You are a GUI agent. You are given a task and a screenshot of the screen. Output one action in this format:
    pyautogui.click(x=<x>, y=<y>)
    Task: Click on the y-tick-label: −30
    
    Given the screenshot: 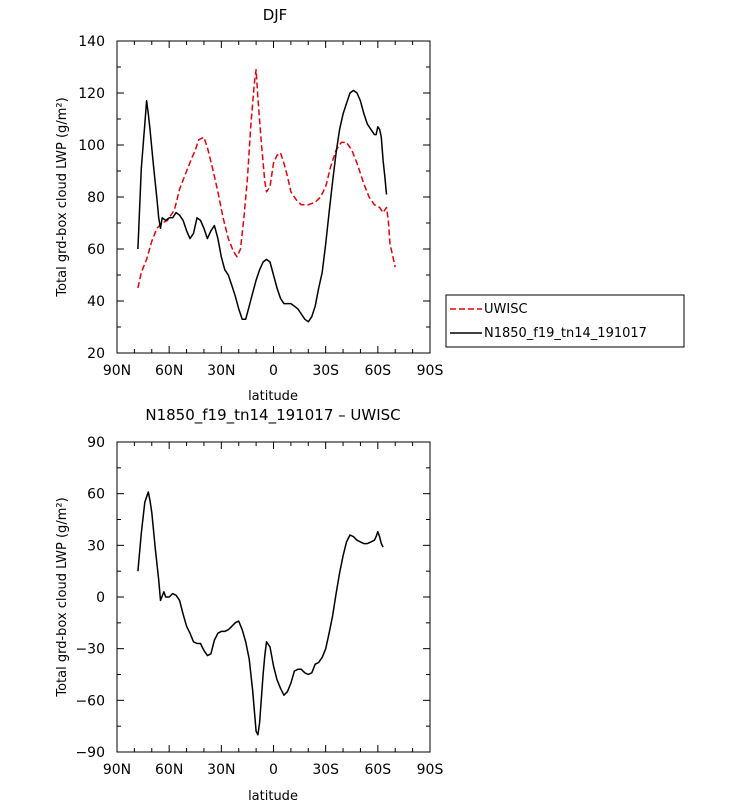 What is the action you would take?
    pyautogui.click(x=90, y=650)
    